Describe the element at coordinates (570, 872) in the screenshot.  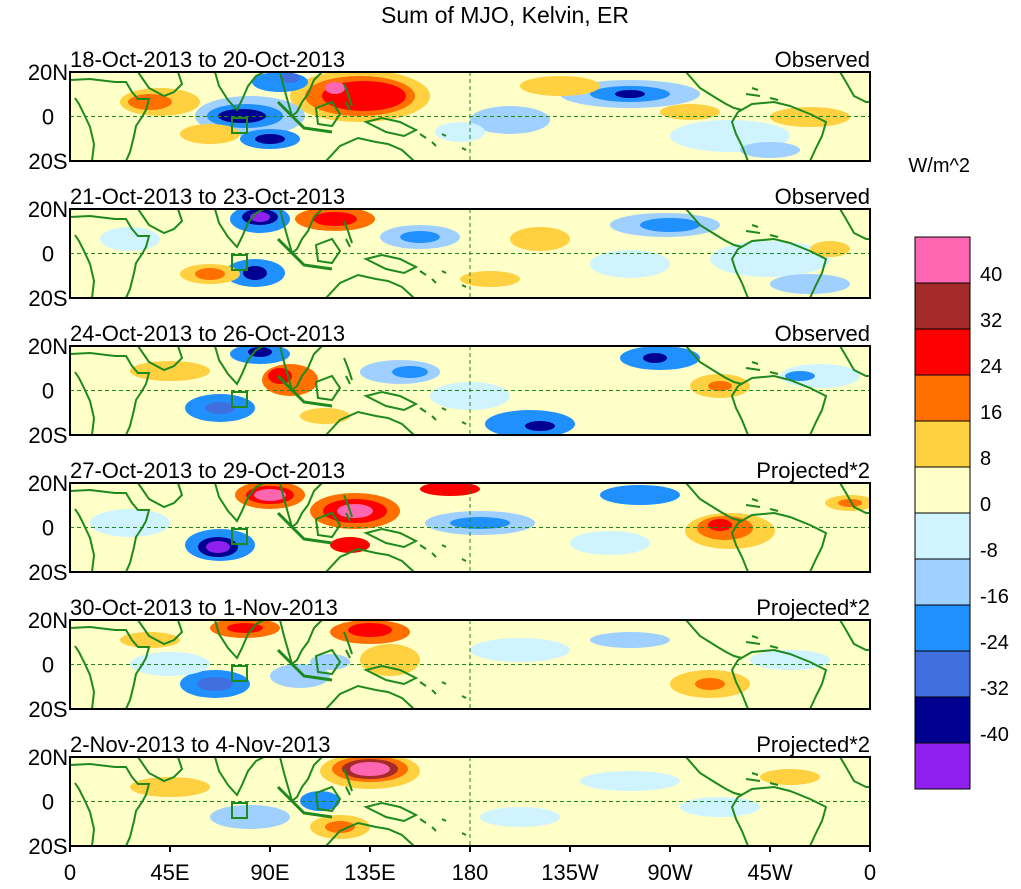
I see `x-tick-label: 135W` at that location.